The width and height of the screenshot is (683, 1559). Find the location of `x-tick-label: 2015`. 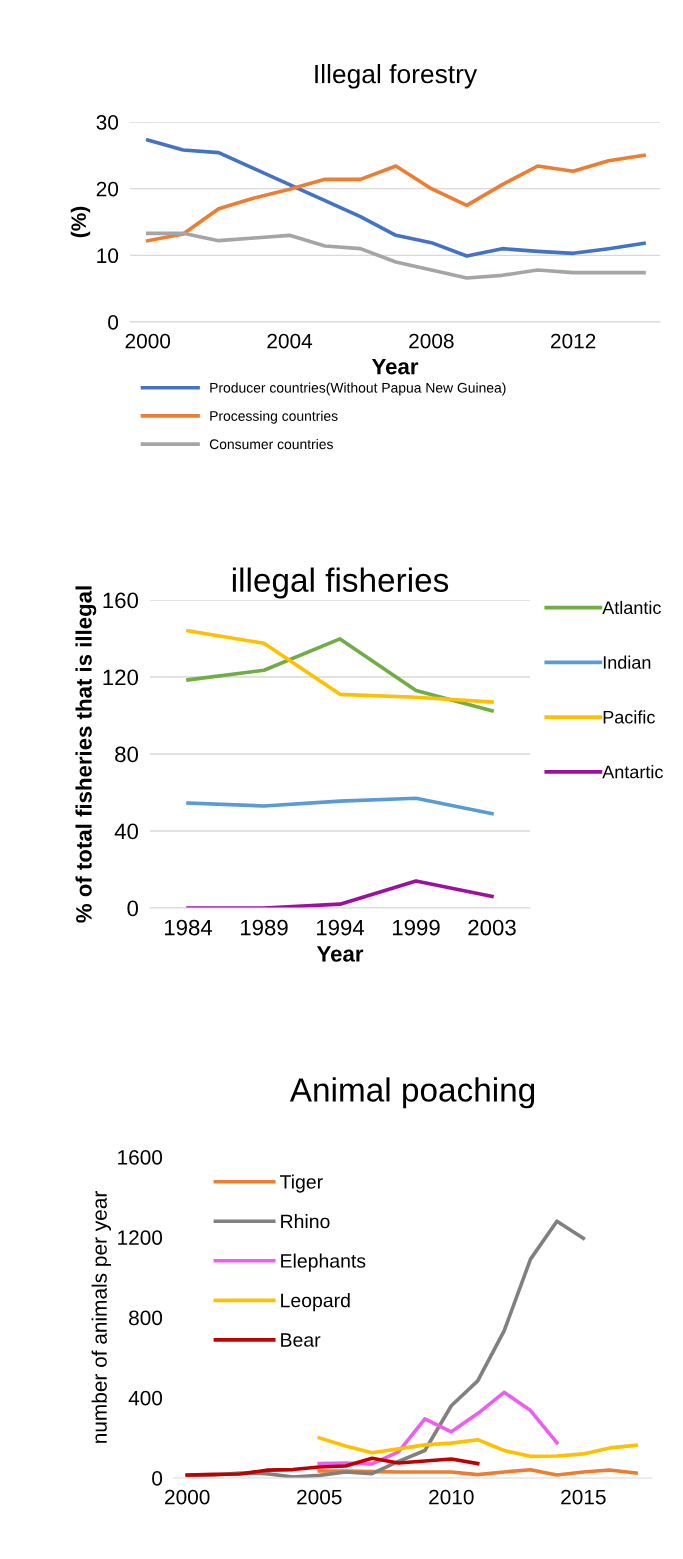

x-tick-label: 2015 is located at coordinates (583, 1497).